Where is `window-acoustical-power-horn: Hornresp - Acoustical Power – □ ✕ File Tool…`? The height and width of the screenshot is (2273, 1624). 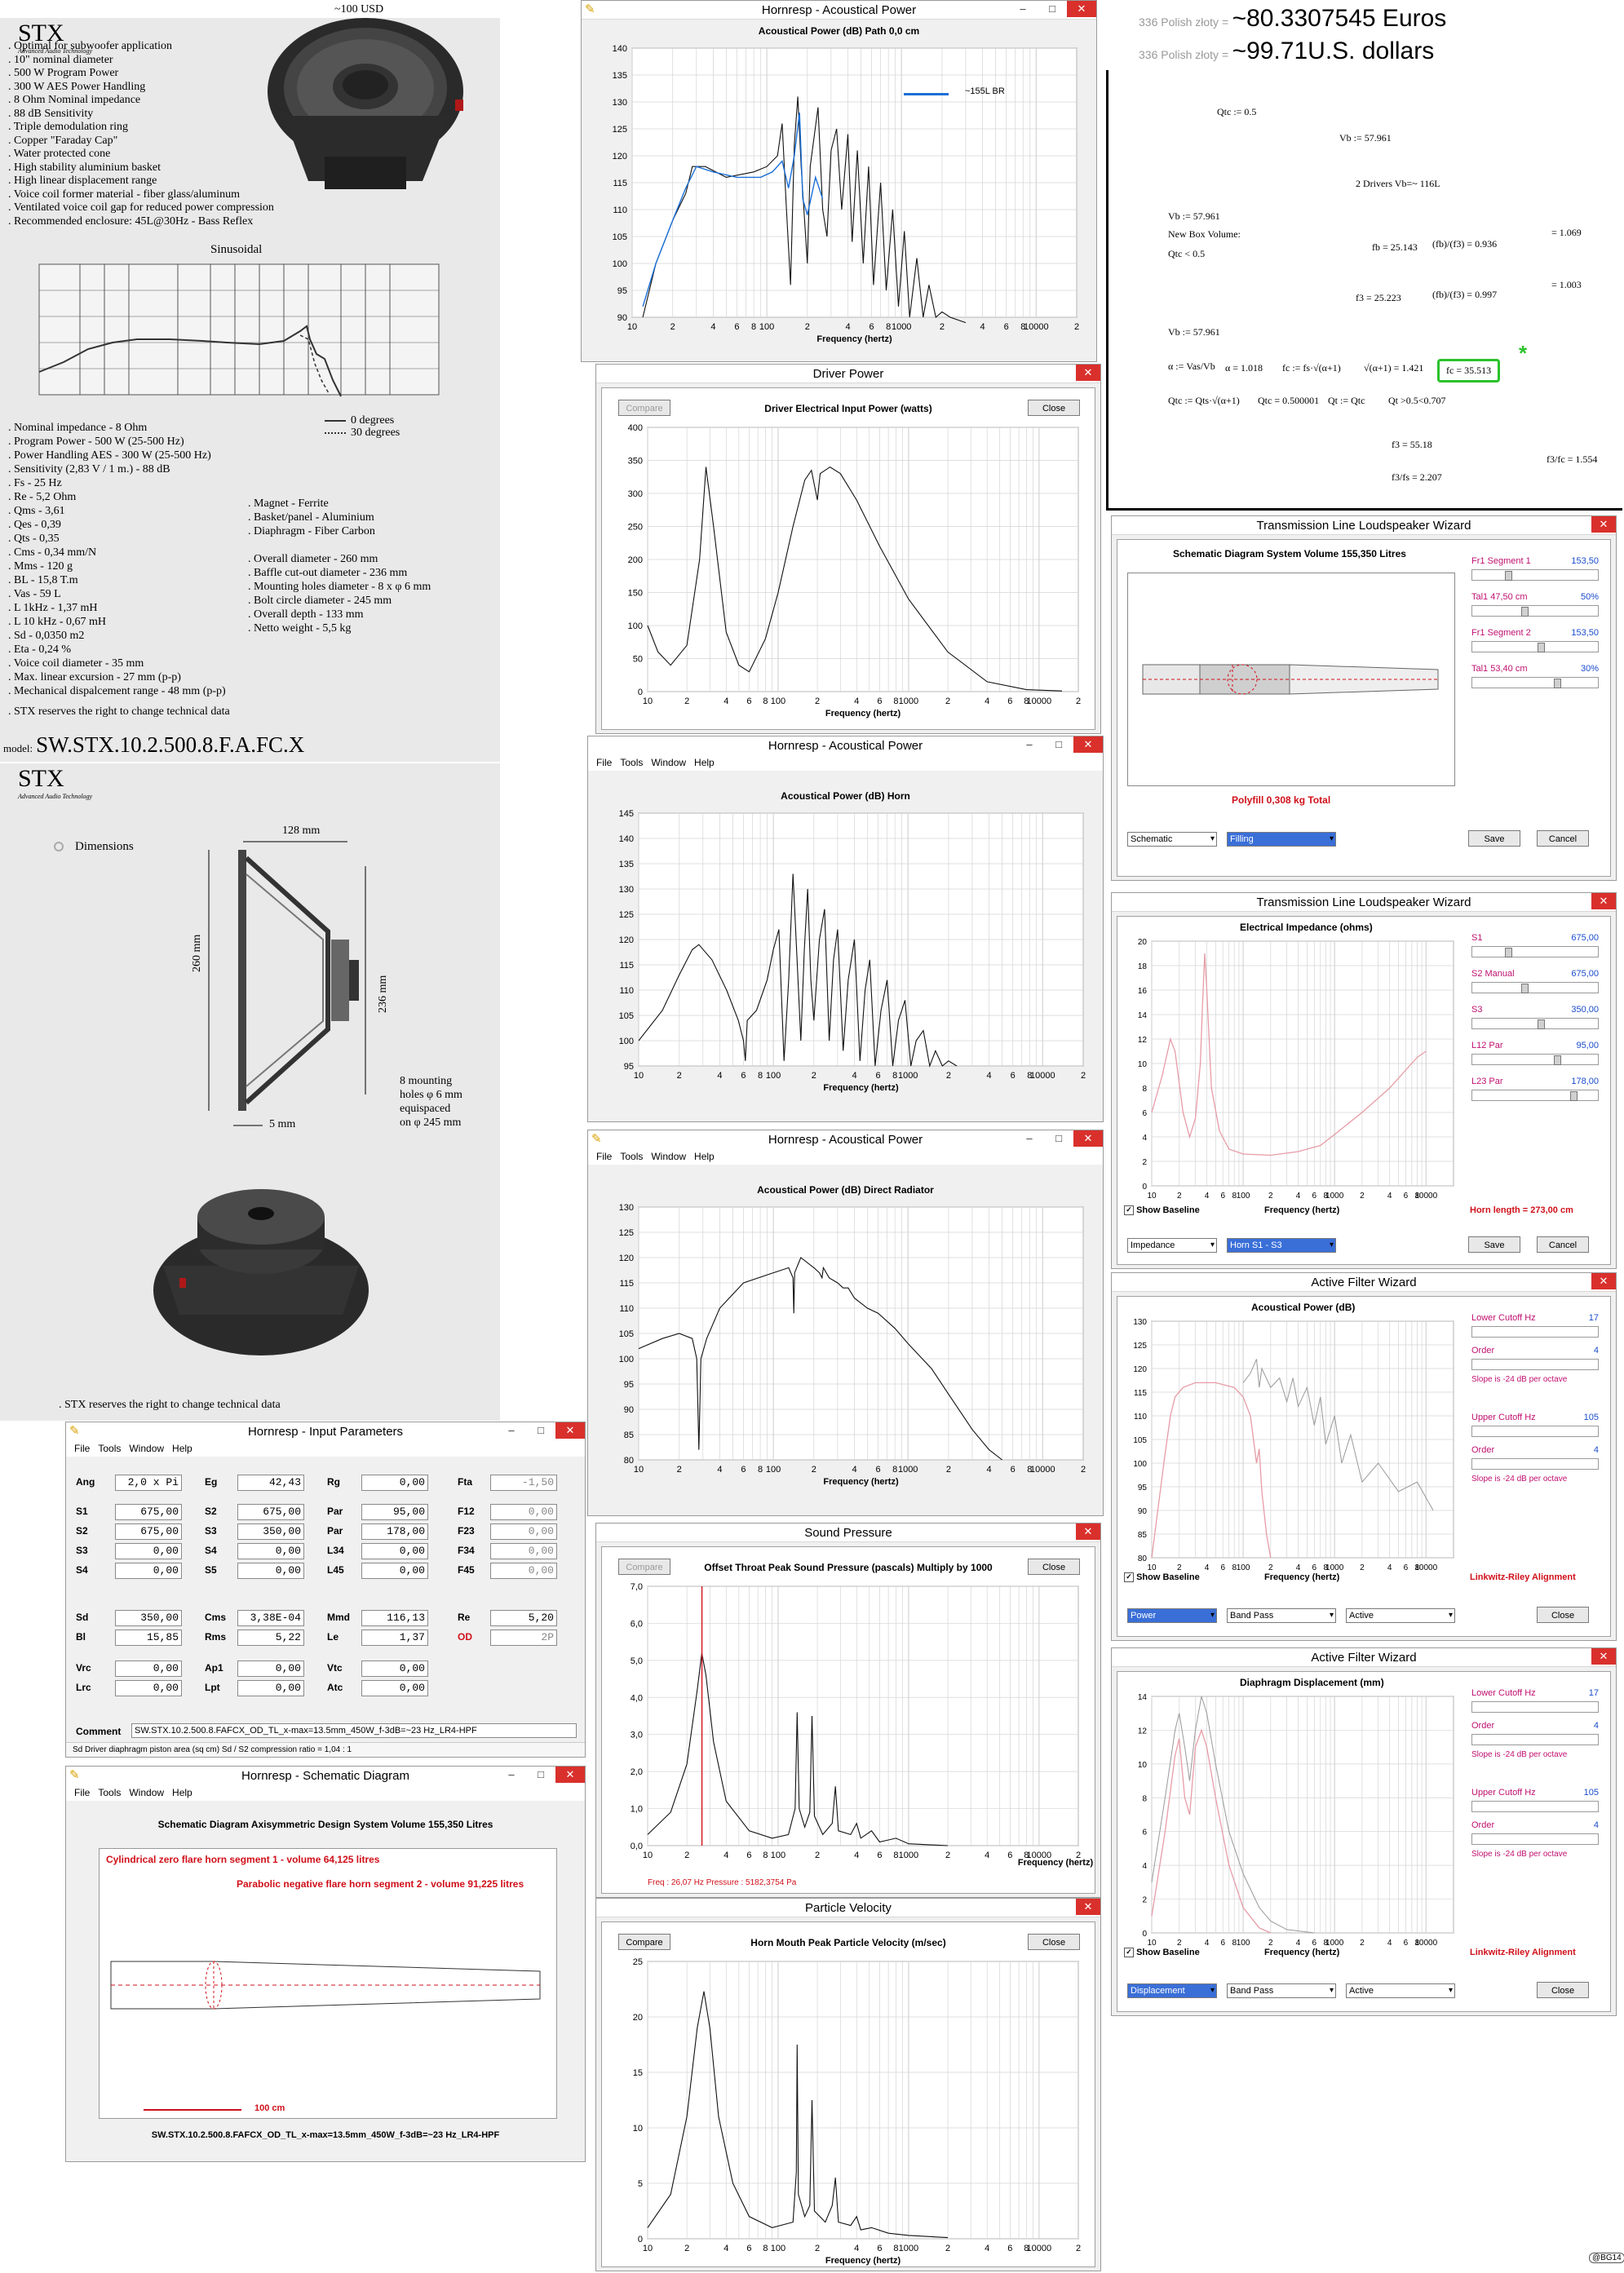
window-acoustical-power-horn: Hornresp - Acoustical Power – □ ✕ File Tool… is located at coordinates (845, 929).